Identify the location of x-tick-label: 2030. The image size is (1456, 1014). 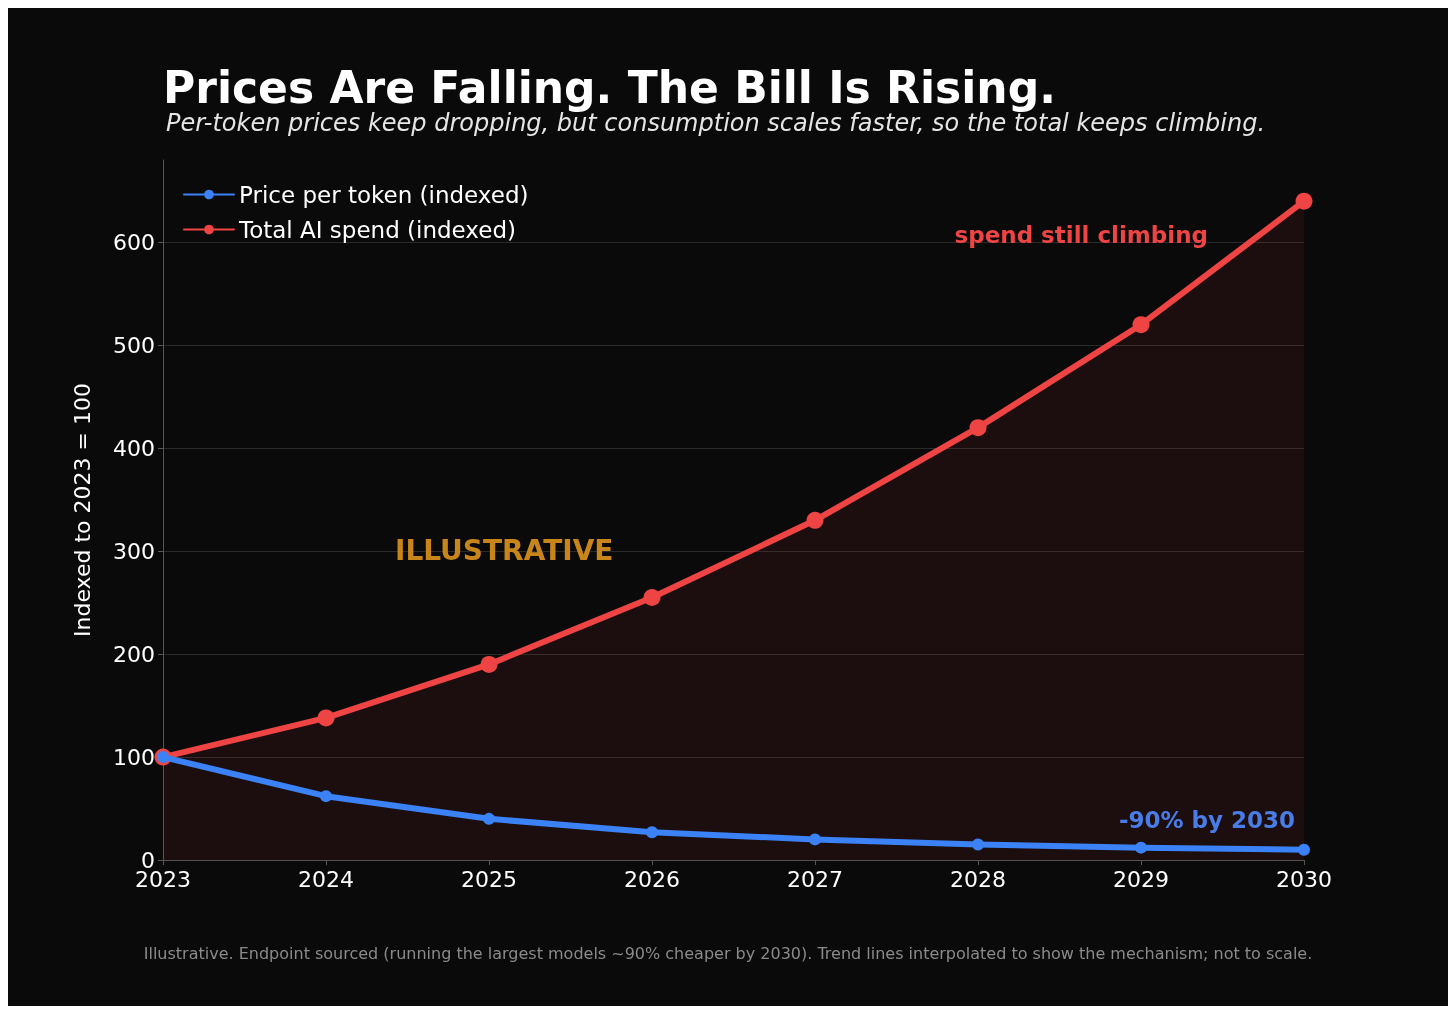
(1304, 879).